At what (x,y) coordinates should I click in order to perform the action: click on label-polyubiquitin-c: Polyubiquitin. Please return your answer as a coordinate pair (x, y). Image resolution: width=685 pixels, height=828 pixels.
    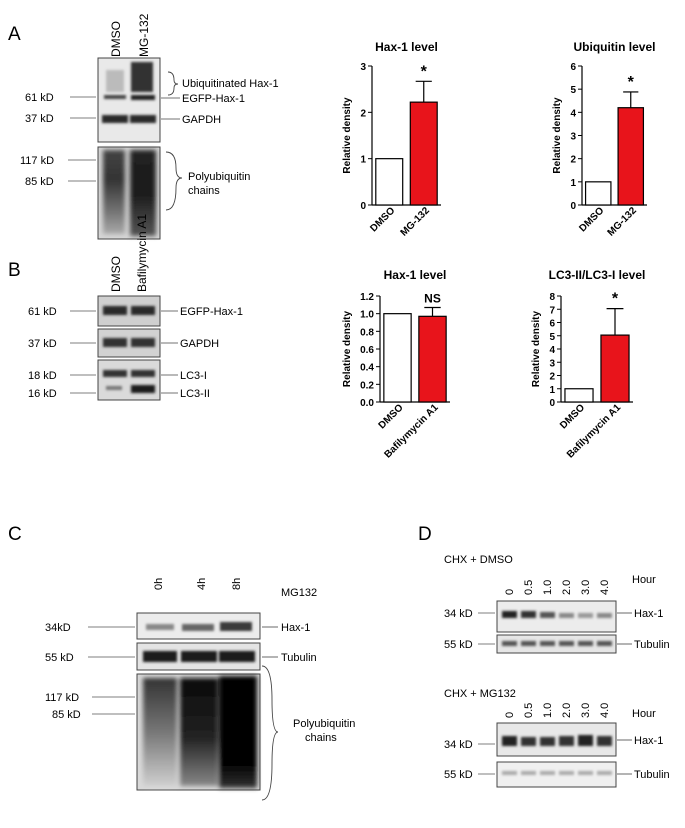
    Looking at the image, I should click on (324, 724).